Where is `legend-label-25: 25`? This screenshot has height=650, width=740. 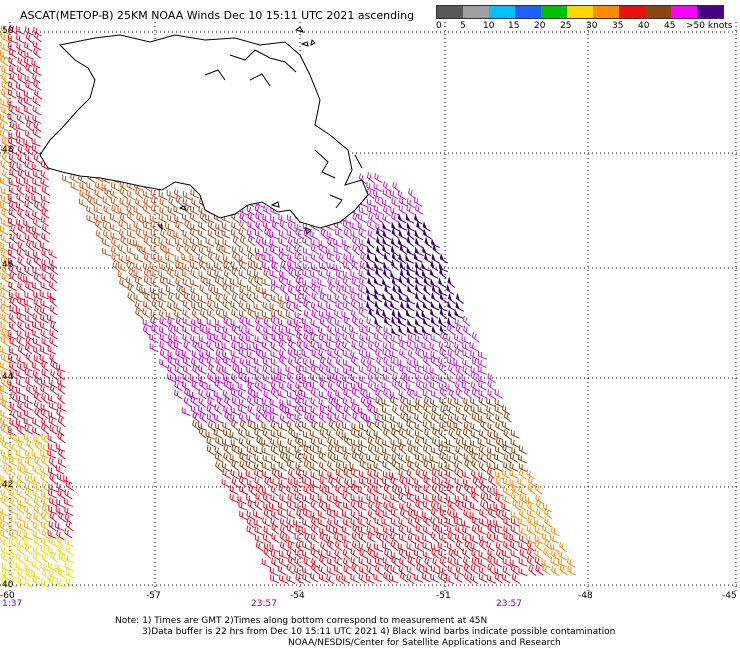 legend-label-25: 25 is located at coordinates (566, 26).